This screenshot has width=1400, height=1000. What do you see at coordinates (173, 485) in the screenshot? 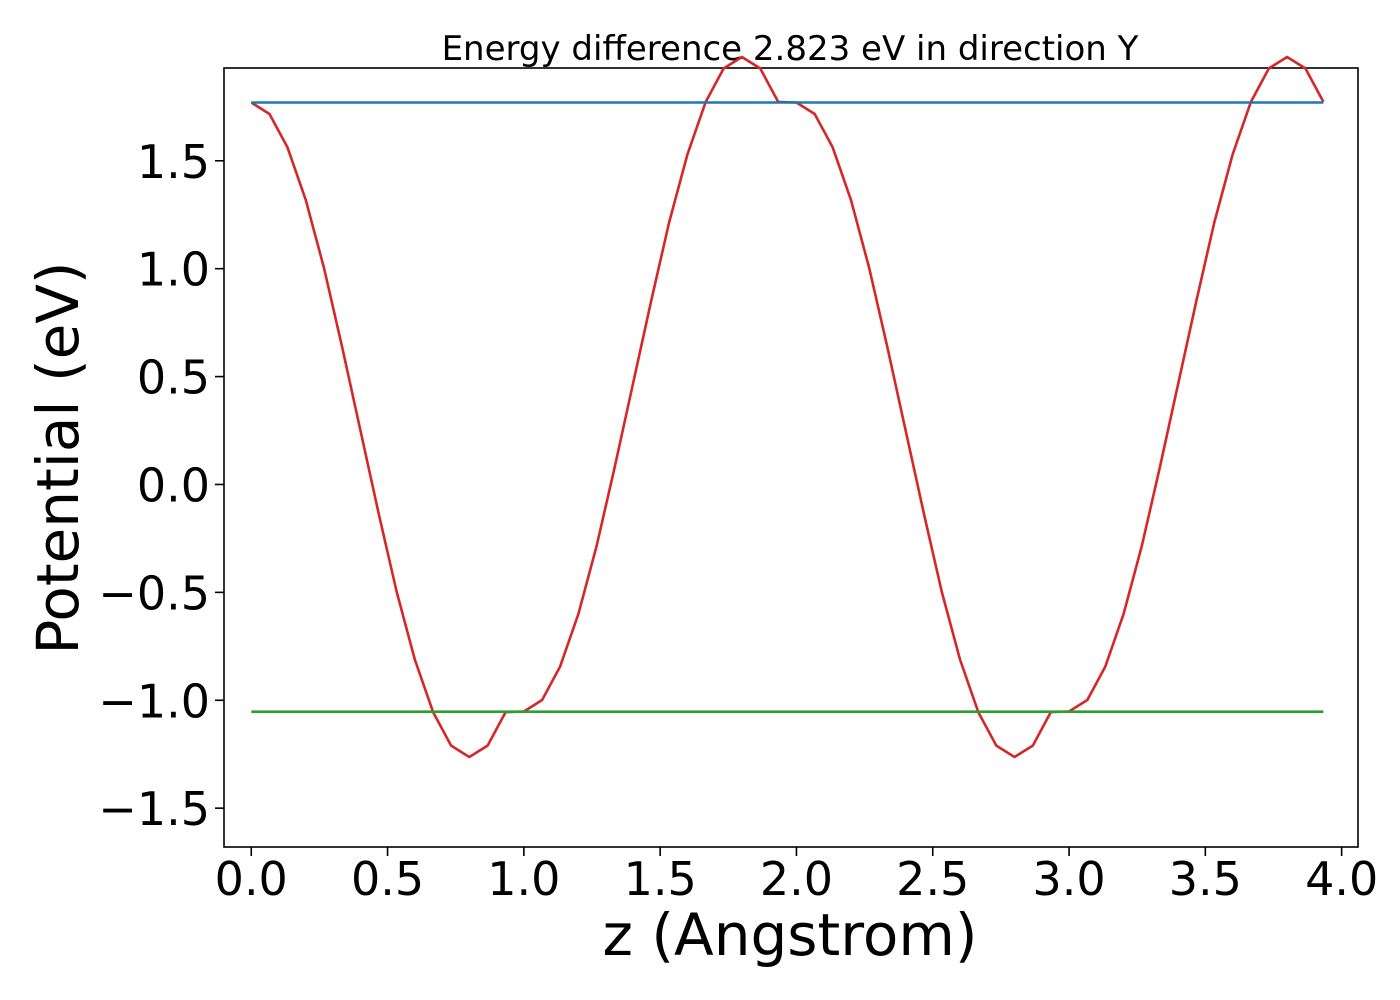
I see `y-tick-label: 0.0` at bounding box center [173, 485].